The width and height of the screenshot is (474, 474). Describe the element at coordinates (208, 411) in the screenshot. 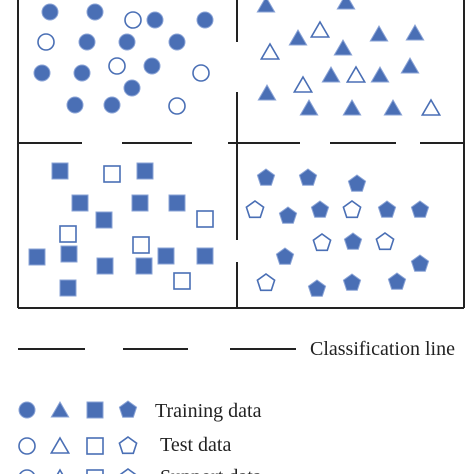

I see `legend-label: Training data` at that location.